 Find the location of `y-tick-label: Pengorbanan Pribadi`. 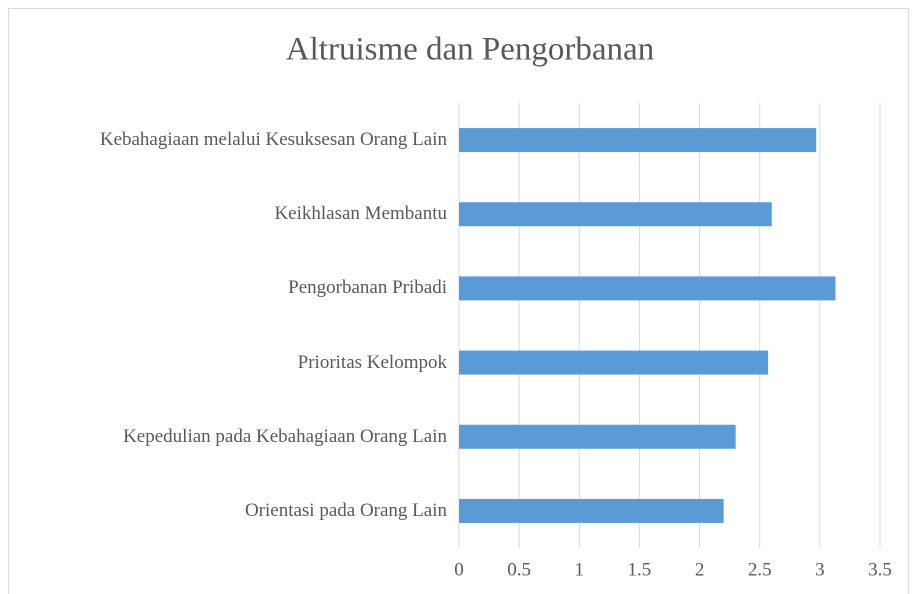

y-tick-label: Pengorbanan Pribadi is located at coordinates (367, 288).